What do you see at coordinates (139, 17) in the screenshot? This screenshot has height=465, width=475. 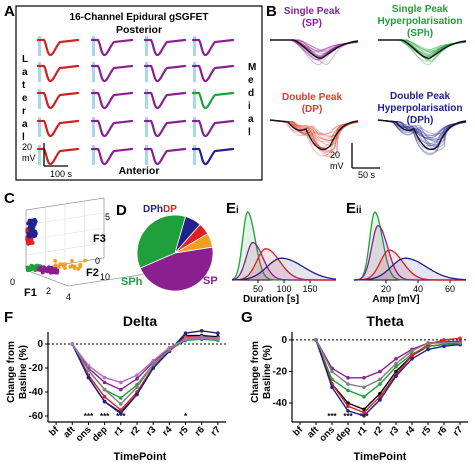 I see `panel-a-title: 16-Channel Epidural gSGFET` at bounding box center [139, 17].